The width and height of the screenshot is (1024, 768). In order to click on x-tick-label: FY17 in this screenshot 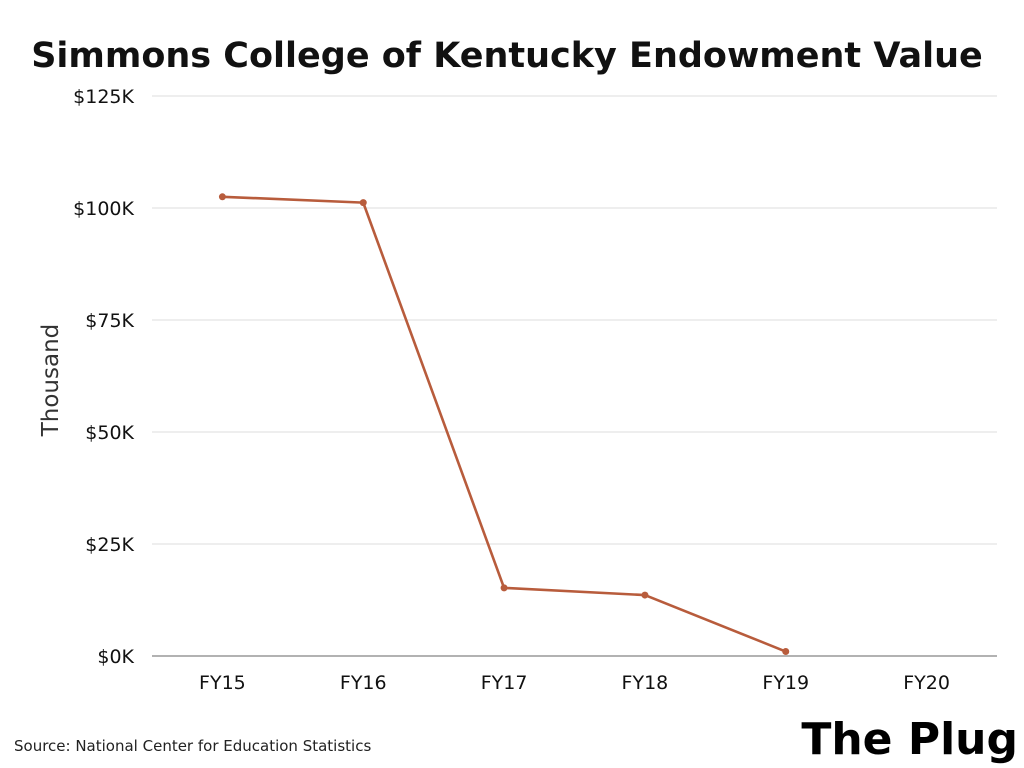, I will do `click(504, 683)`.